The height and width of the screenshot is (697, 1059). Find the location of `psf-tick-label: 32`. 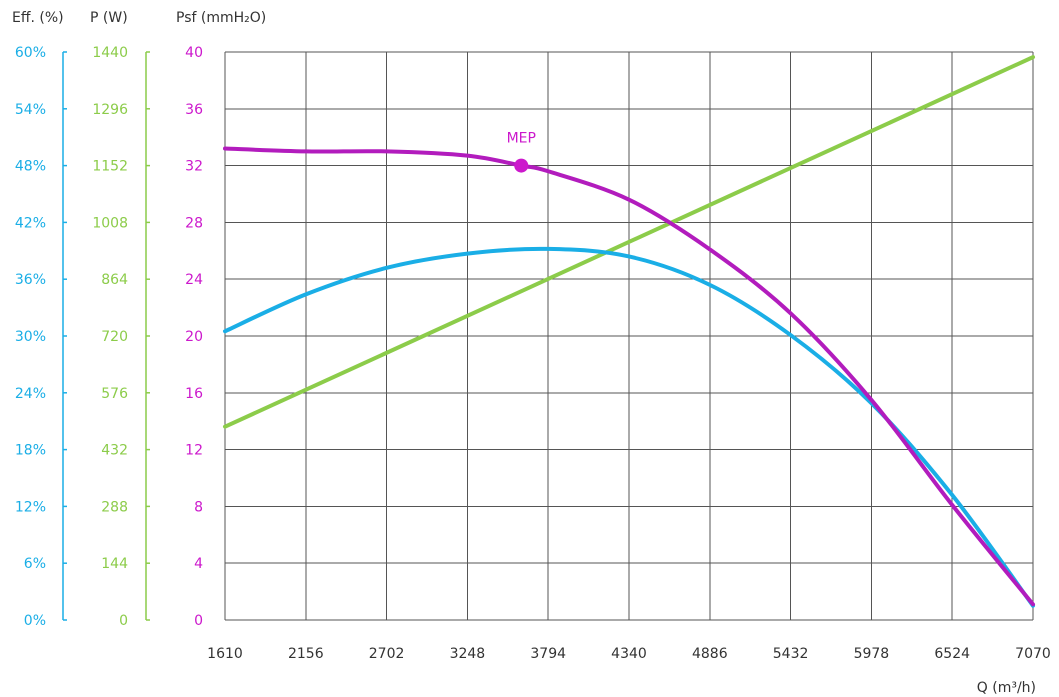

psf-tick-label: 32 is located at coordinates (194, 167).